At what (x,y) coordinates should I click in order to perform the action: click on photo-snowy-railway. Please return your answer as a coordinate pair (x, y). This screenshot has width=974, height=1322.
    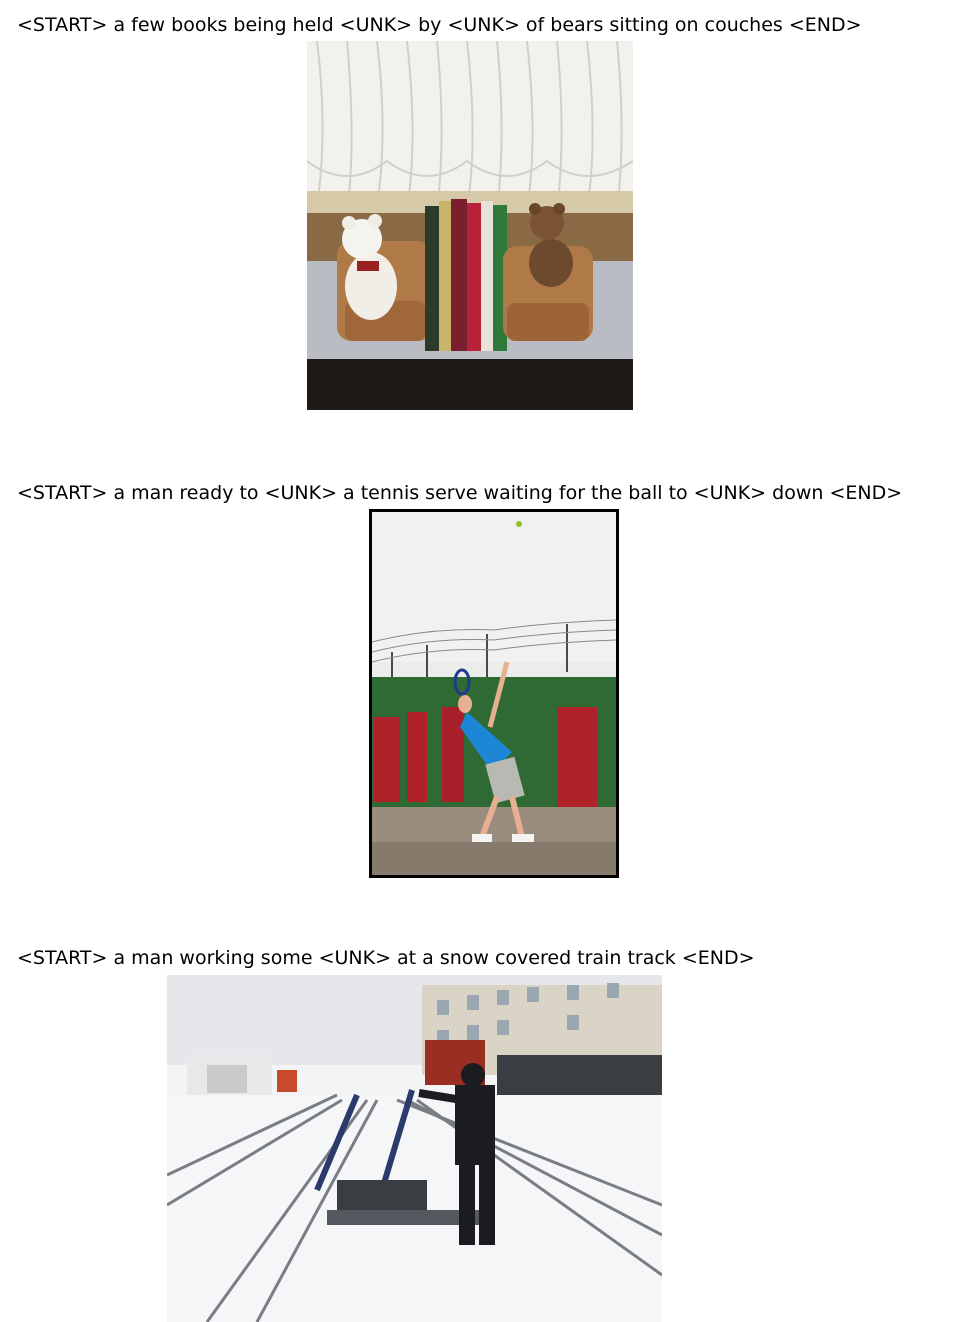
    Looking at the image, I should click on (414, 1148).